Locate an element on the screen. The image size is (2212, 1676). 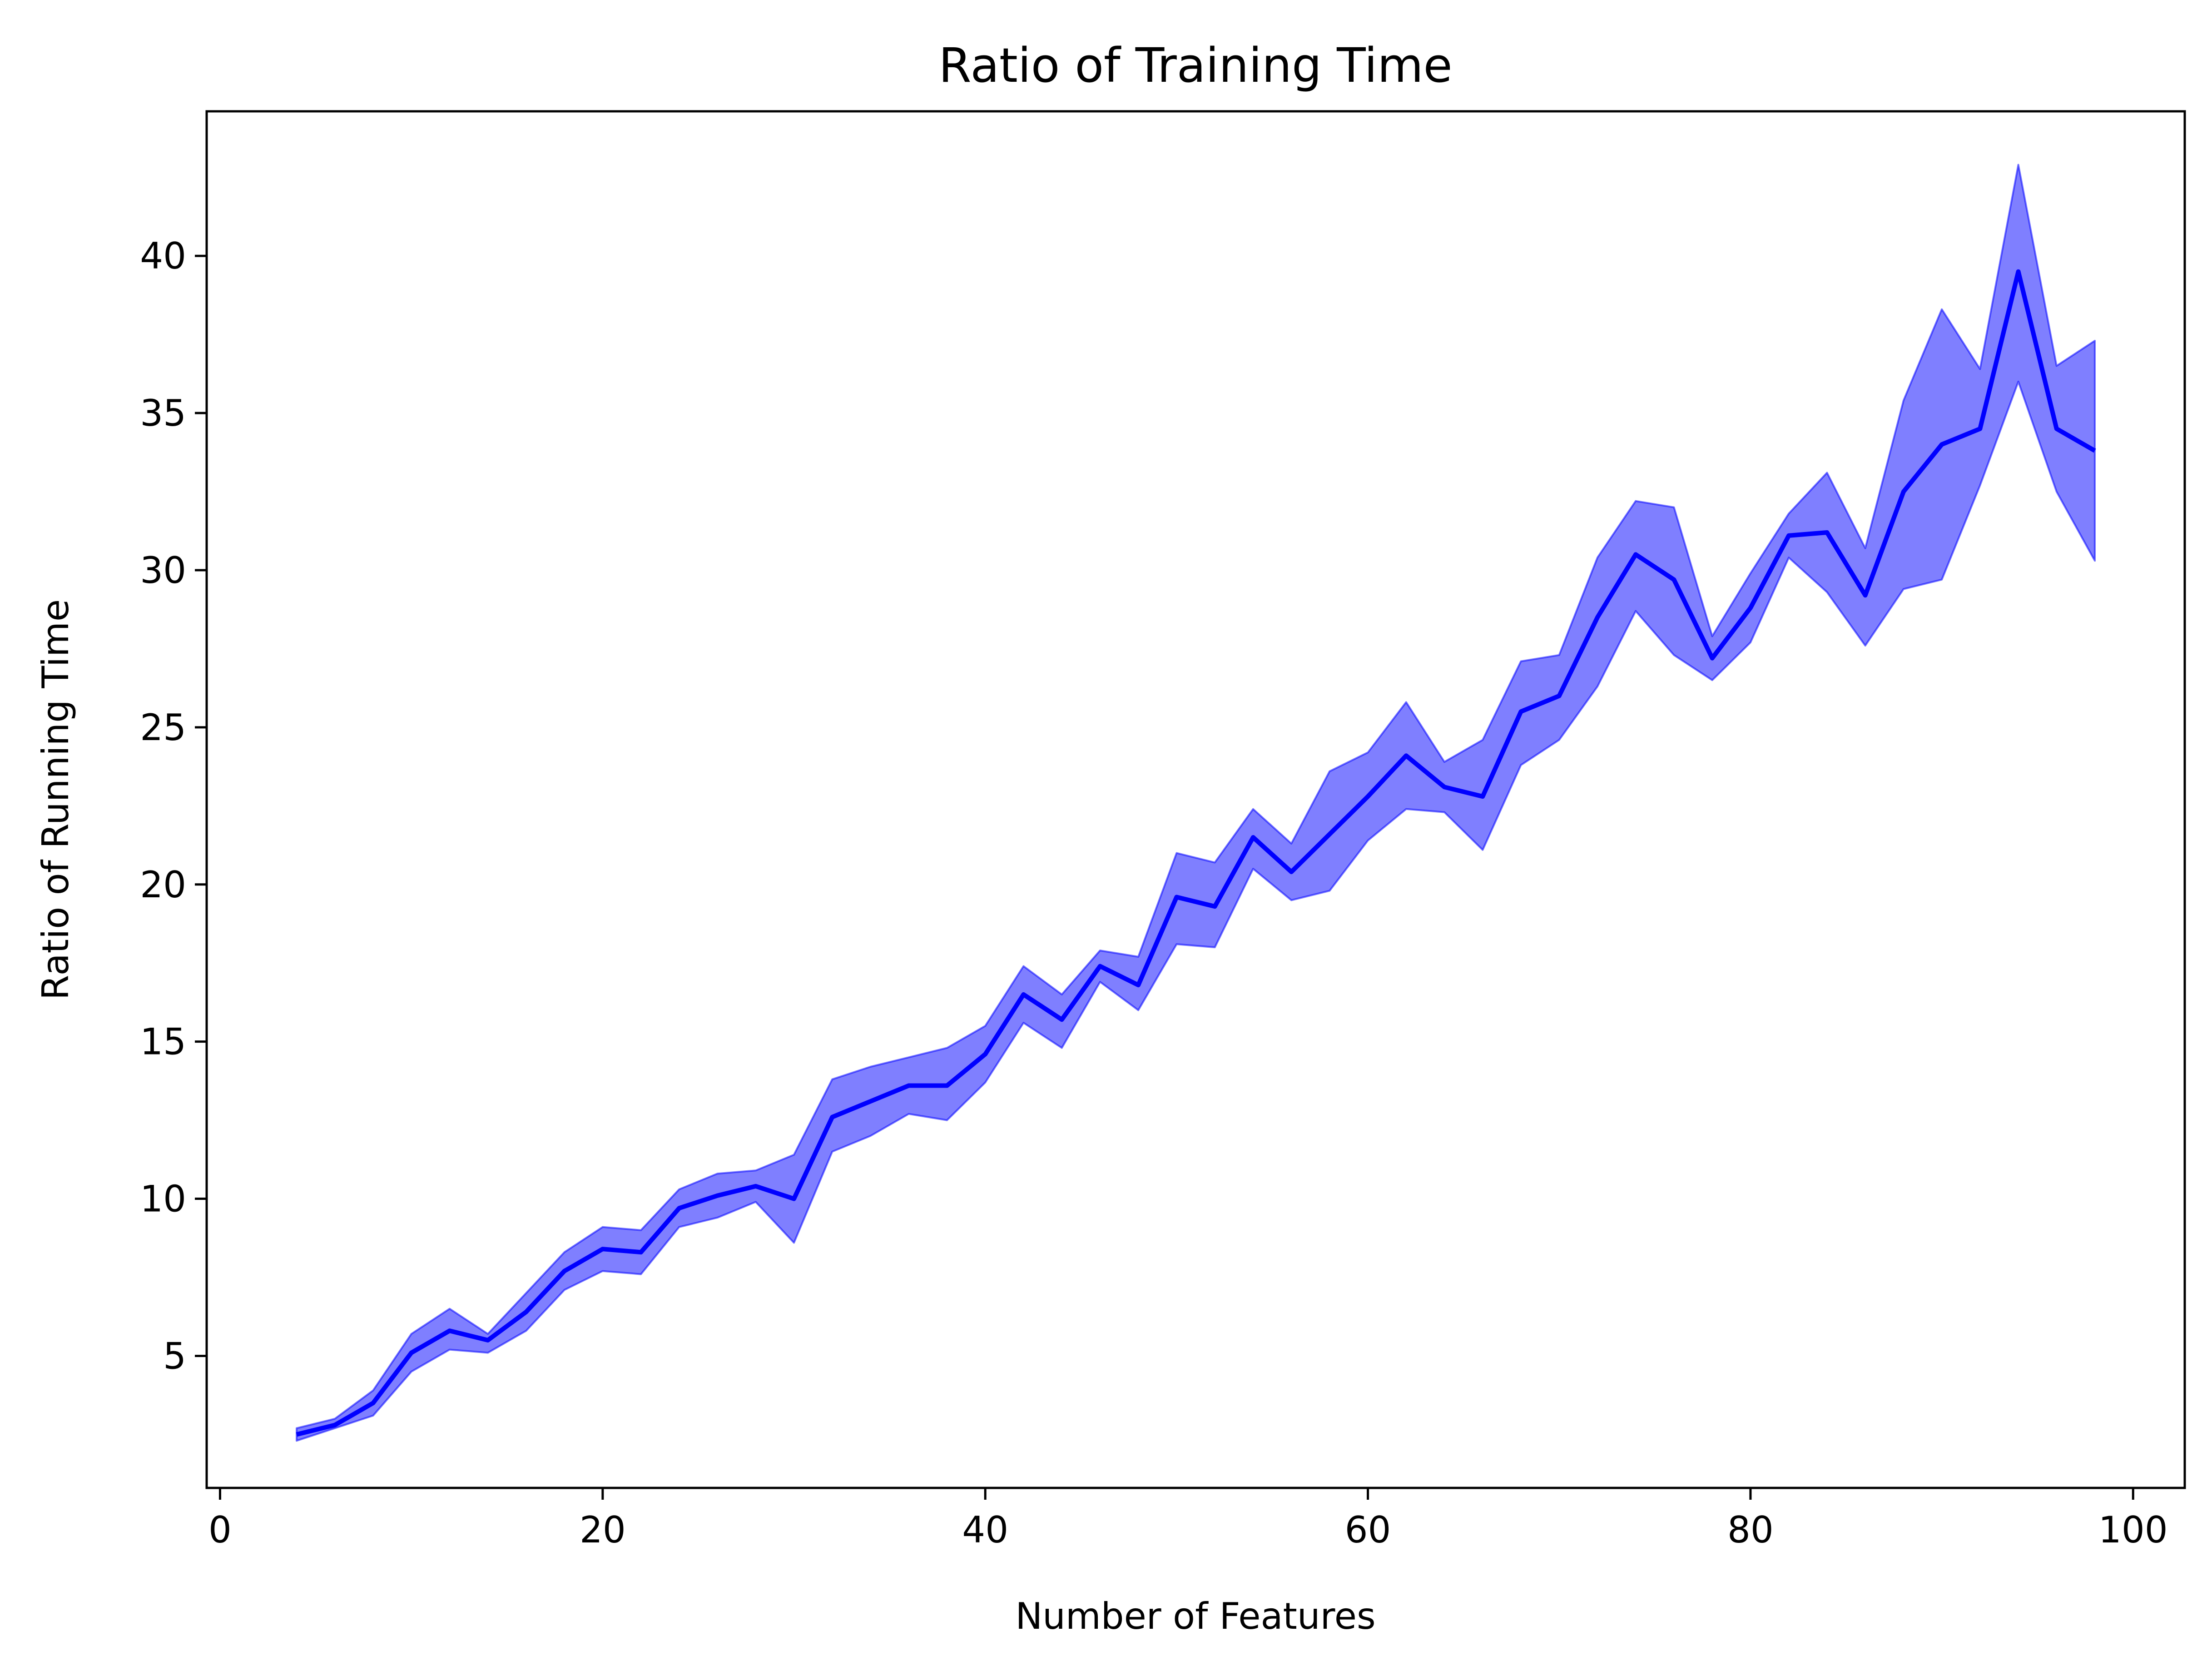
x-axis-ticks: 0 20 40 60 80 100 is located at coordinates (1188, 1519).